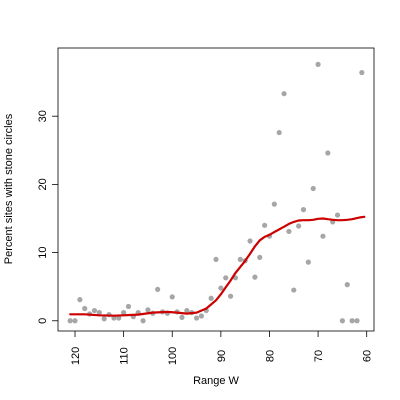  What do you see at coordinates (222, 356) in the screenshot?
I see `x-tick-label: 90` at bounding box center [222, 356].